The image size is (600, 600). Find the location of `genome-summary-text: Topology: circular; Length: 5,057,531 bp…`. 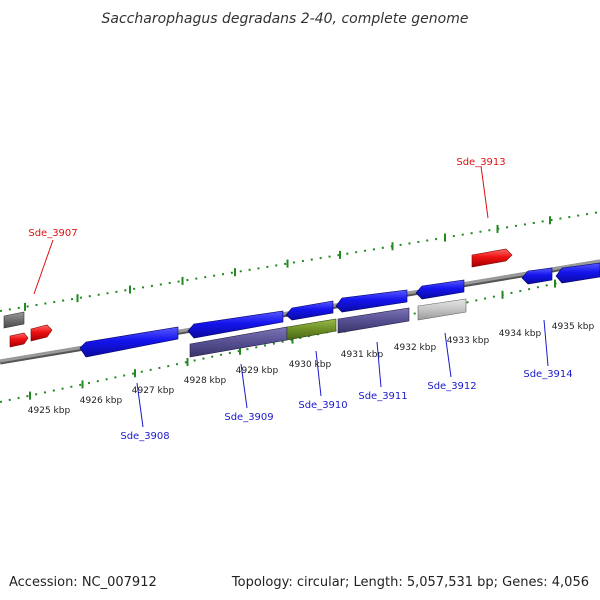

genome-summary-text: Topology: circular; Length: 5,057,531 bp… is located at coordinates (410, 582).